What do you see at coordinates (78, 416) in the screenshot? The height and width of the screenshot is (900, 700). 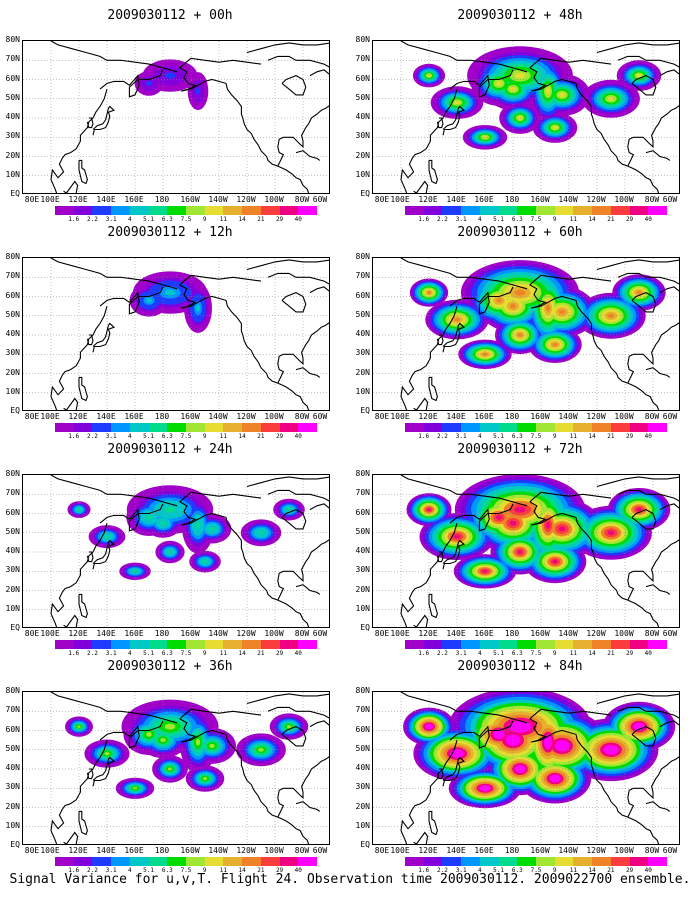 I see `longitude-label: 120E` at bounding box center [78, 416].